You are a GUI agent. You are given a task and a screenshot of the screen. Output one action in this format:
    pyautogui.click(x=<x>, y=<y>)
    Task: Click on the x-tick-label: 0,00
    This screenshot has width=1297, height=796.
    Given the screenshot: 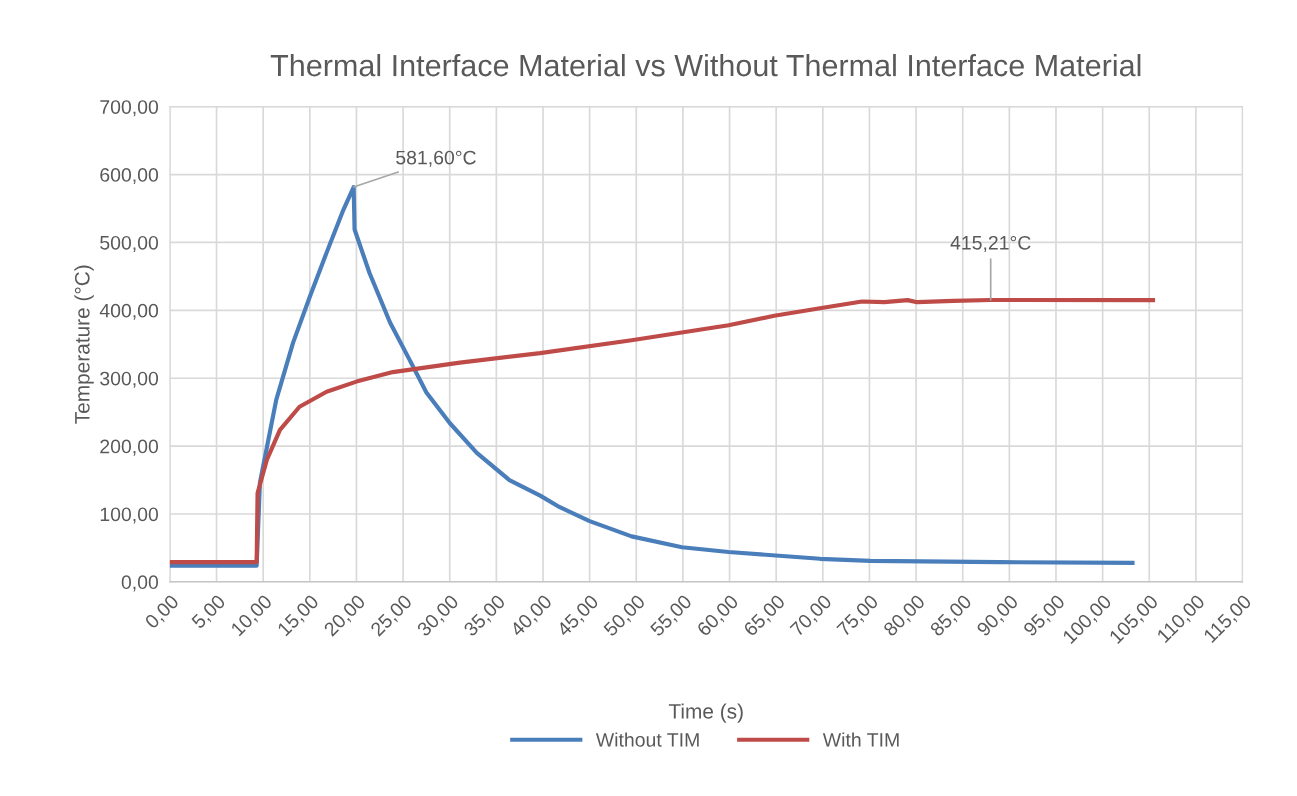 What is the action you would take?
    pyautogui.click(x=163, y=612)
    